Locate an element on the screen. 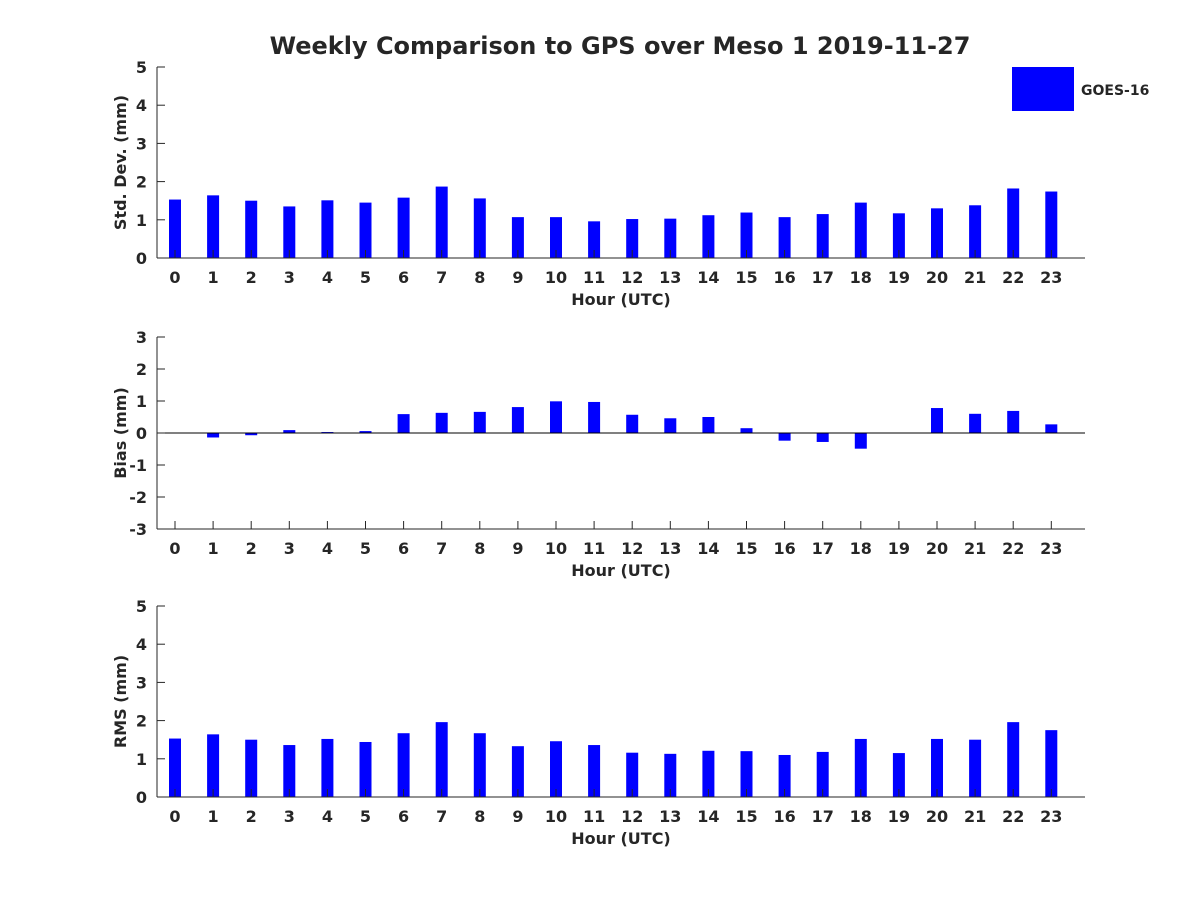 The image size is (1200, 900). std-dev-xtick-label-21: 21 is located at coordinates (975, 277).